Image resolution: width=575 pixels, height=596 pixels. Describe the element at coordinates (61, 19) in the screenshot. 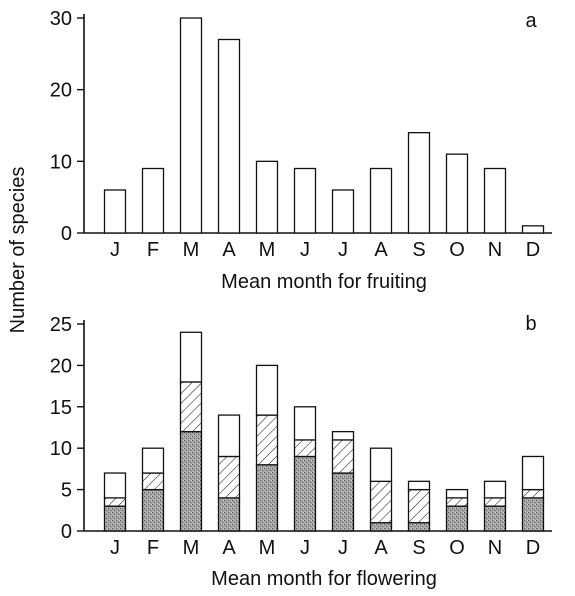

I see `y-tick-label: 30` at that location.